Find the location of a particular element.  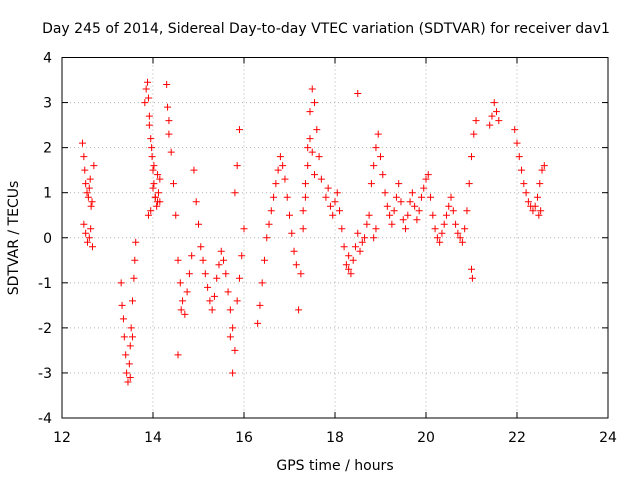

x-tick-label: 18 is located at coordinates (335, 438).